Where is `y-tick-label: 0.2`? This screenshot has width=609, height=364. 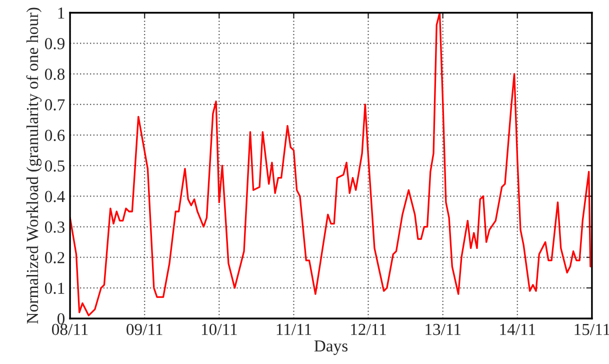 y-tick-label: 0.2 is located at coordinates (54, 258).